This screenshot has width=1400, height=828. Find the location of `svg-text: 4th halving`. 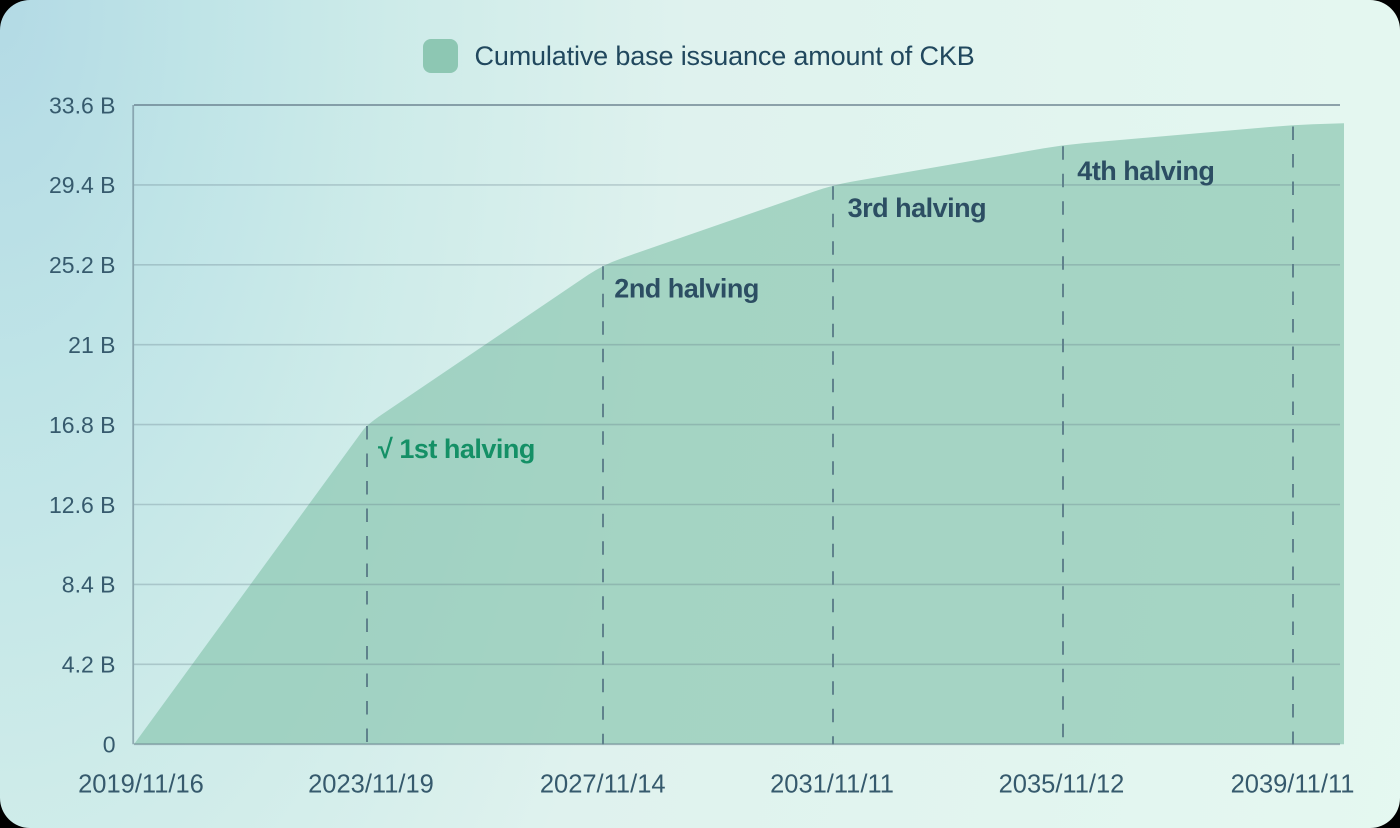

svg-text: 4th halving is located at coordinates (1145, 171).